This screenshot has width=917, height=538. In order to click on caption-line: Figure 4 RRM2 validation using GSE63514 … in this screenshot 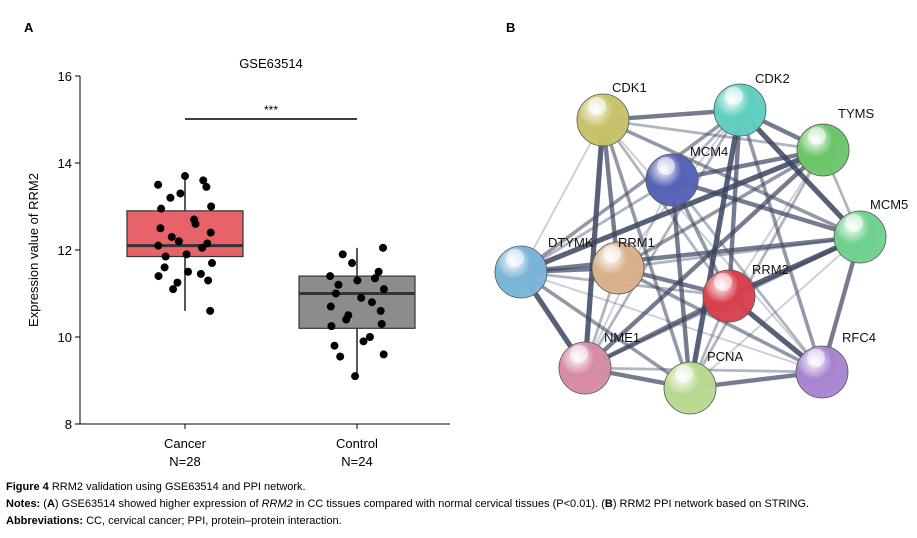, I will do `click(156, 487)`.